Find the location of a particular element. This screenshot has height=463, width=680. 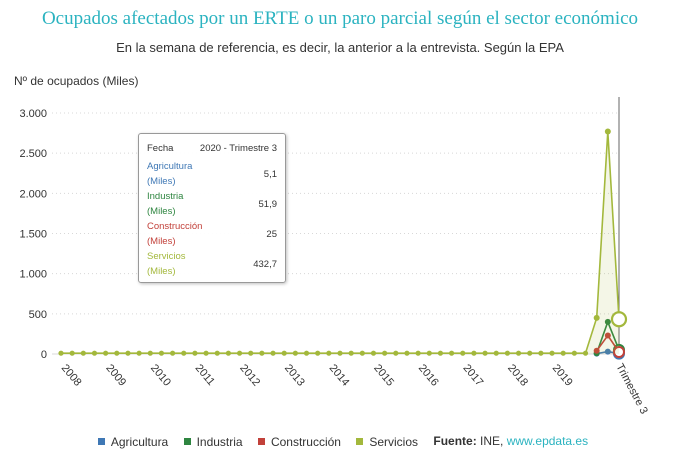

legend-item-agricultura: Agricultura is located at coordinates (133, 441).